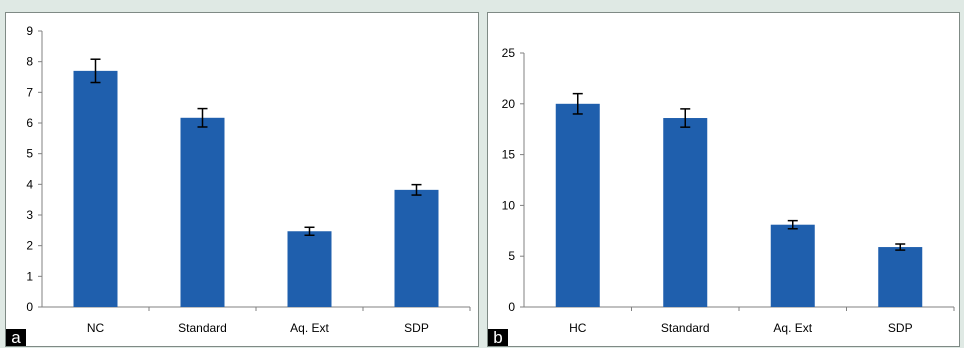 This screenshot has height=348, width=964. I want to click on chart-a-y-tick-label: 5, so click(29, 154).